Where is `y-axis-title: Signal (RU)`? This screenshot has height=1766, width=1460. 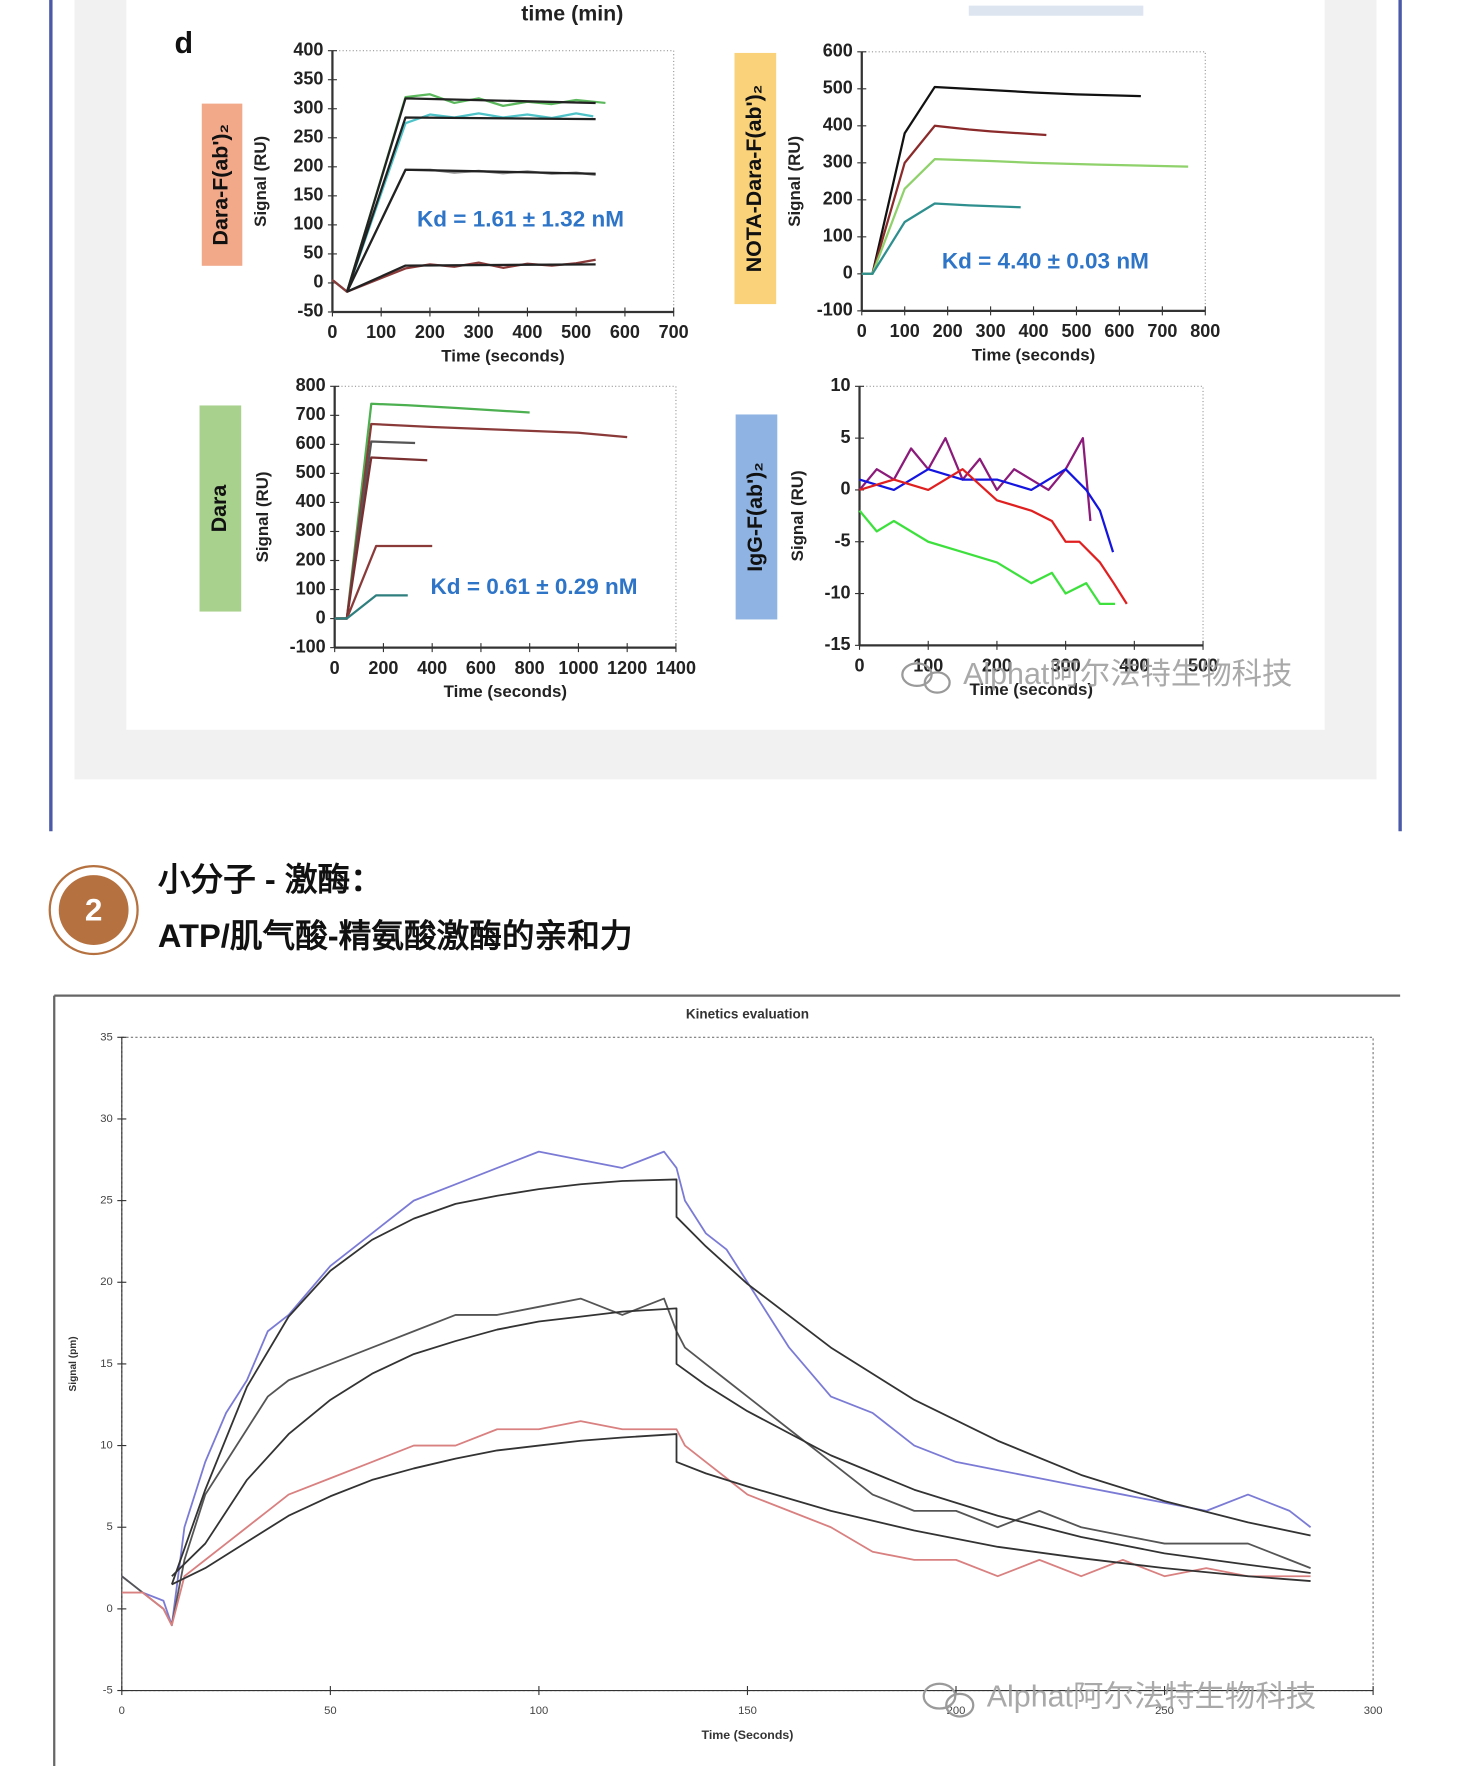
y-axis-title: Signal (RU) is located at coordinates (797, 515).